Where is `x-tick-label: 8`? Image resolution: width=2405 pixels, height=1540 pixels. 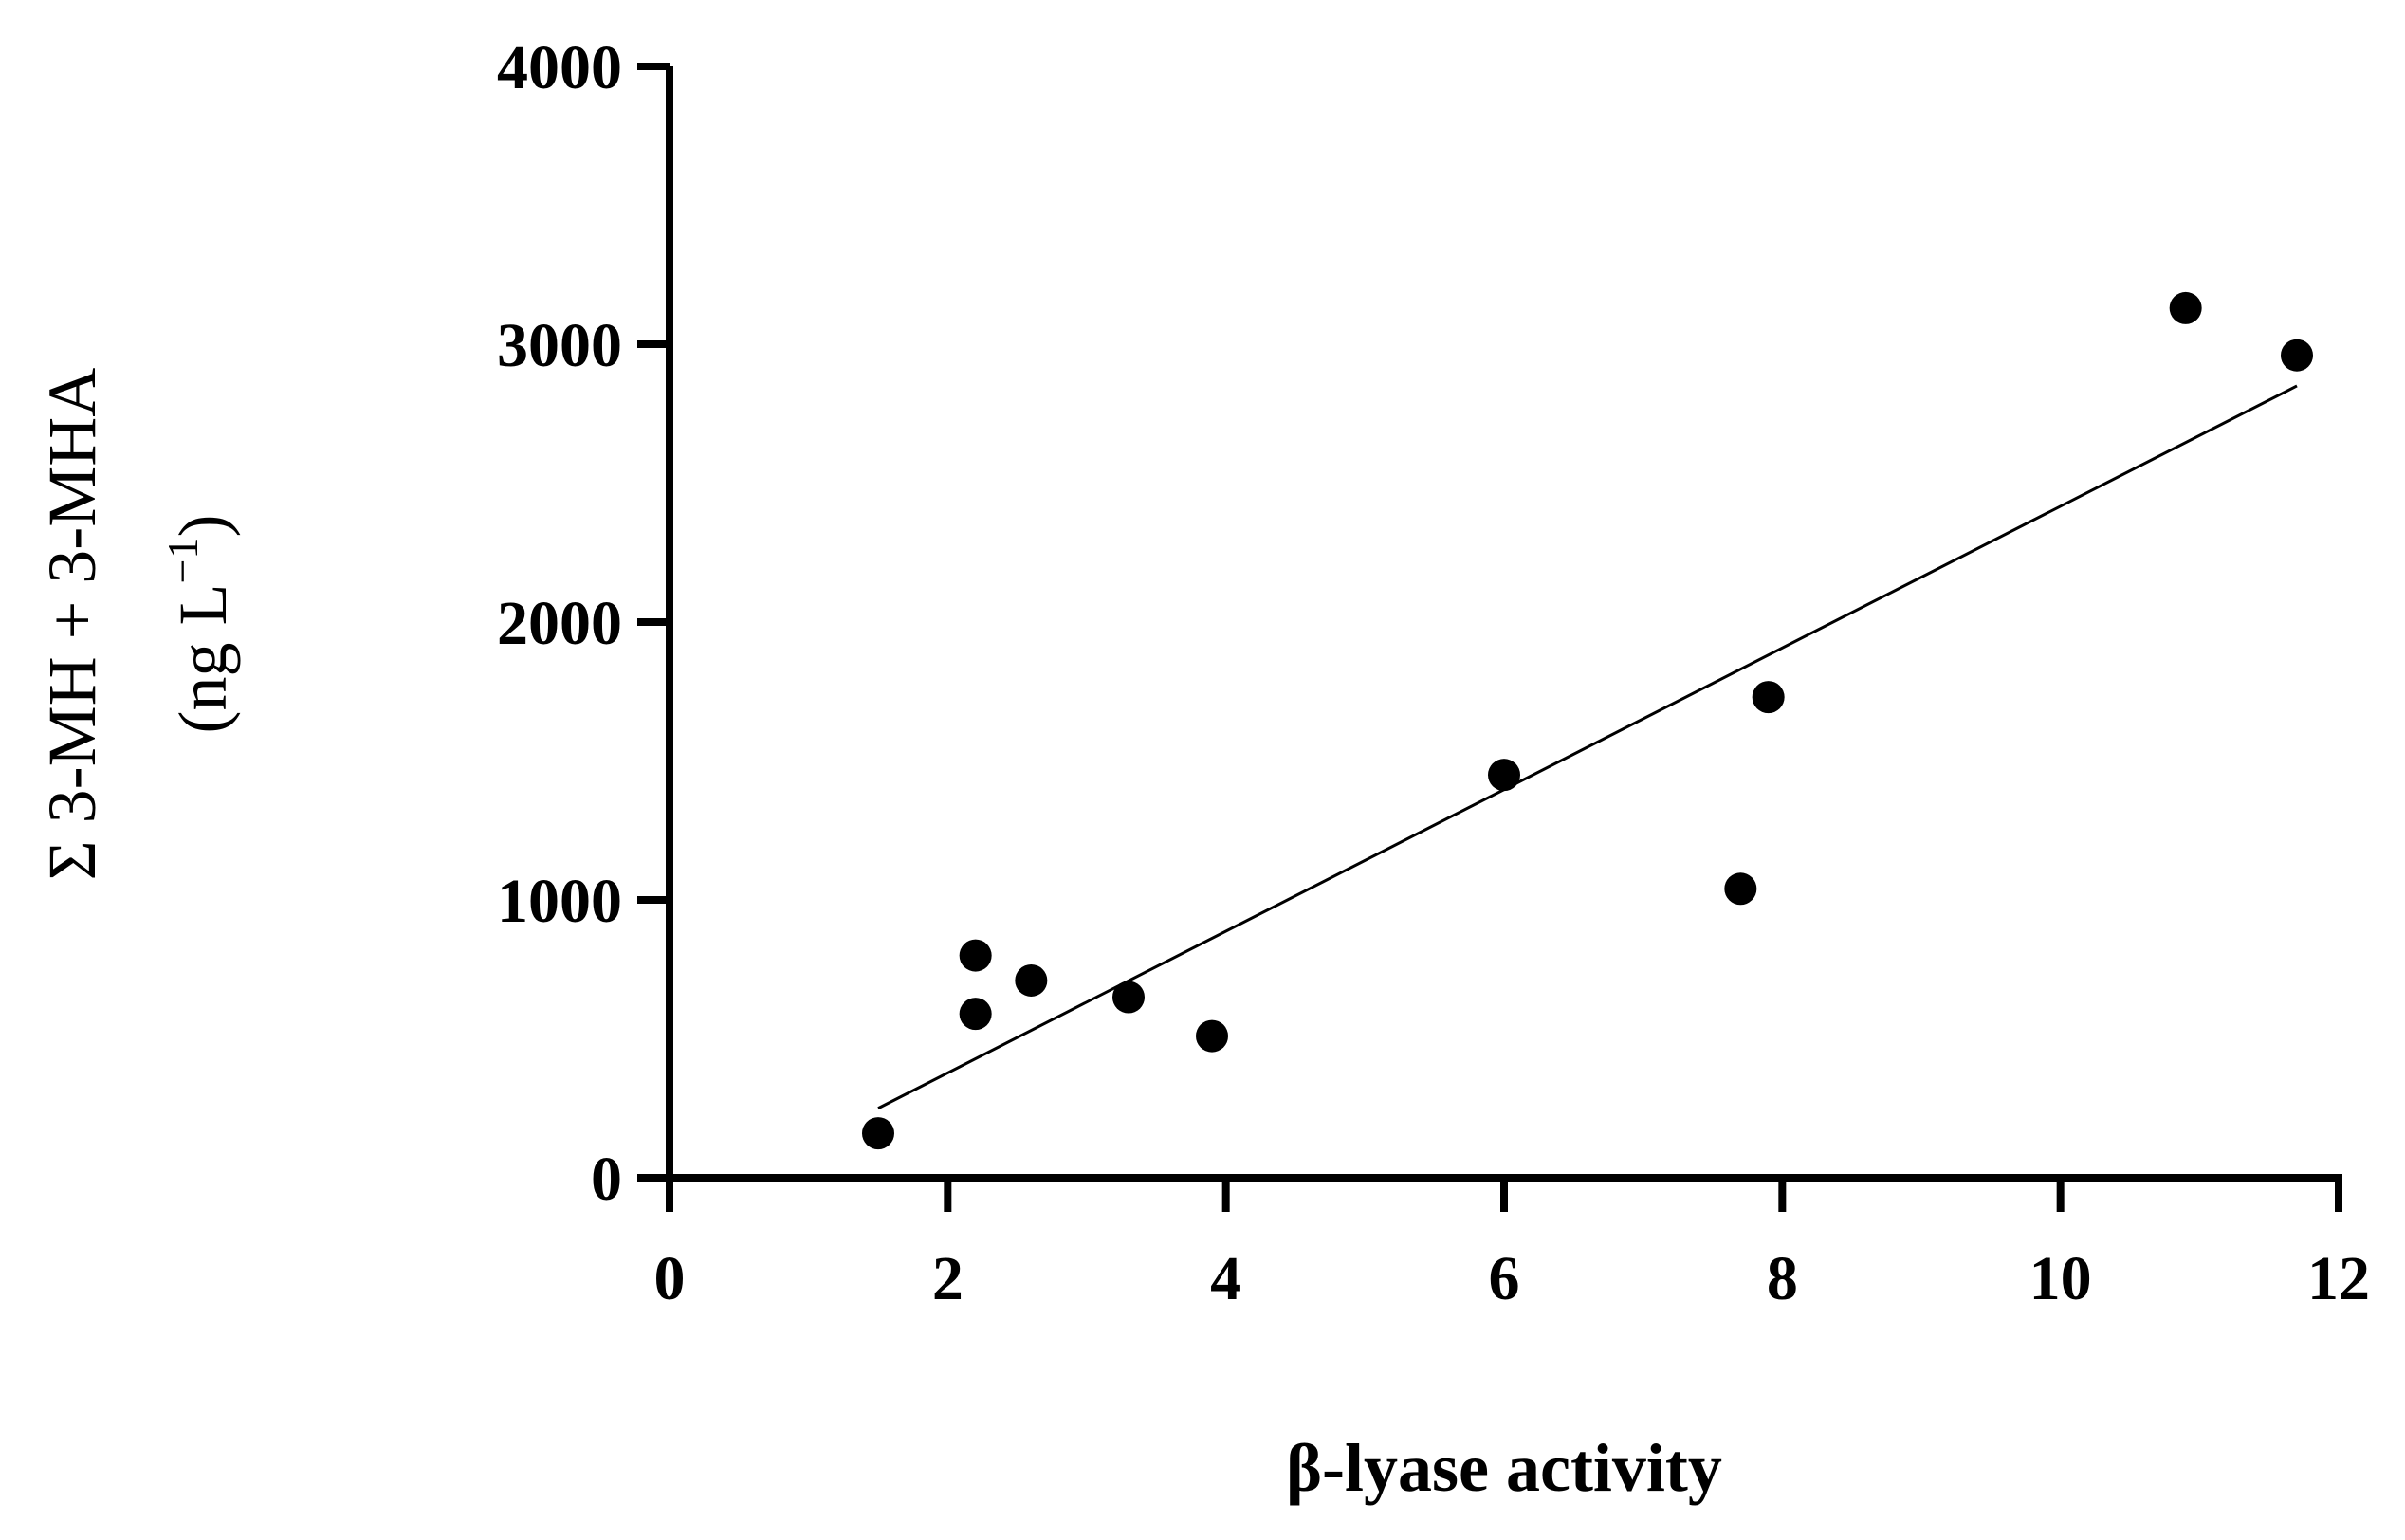
x-tick-label: 8 is located at coordinates (1782, 1278).